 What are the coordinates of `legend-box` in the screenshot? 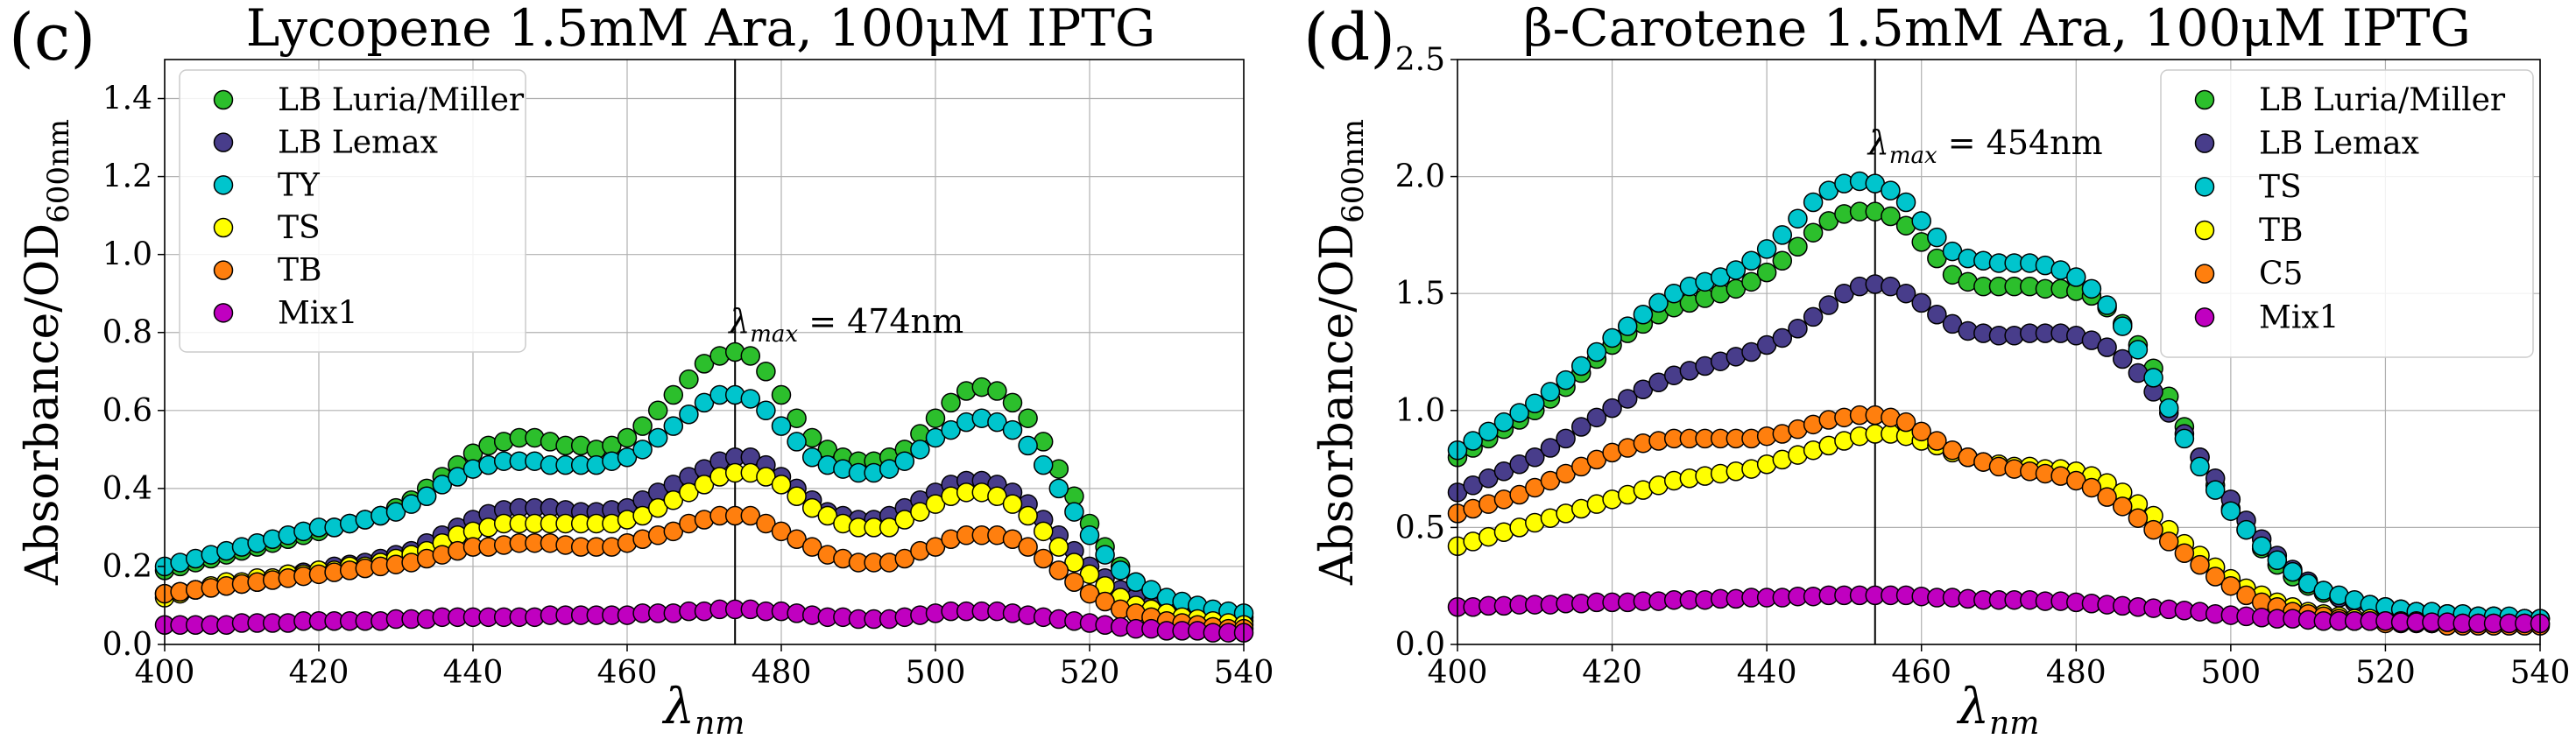 It's located at (2347, 213).